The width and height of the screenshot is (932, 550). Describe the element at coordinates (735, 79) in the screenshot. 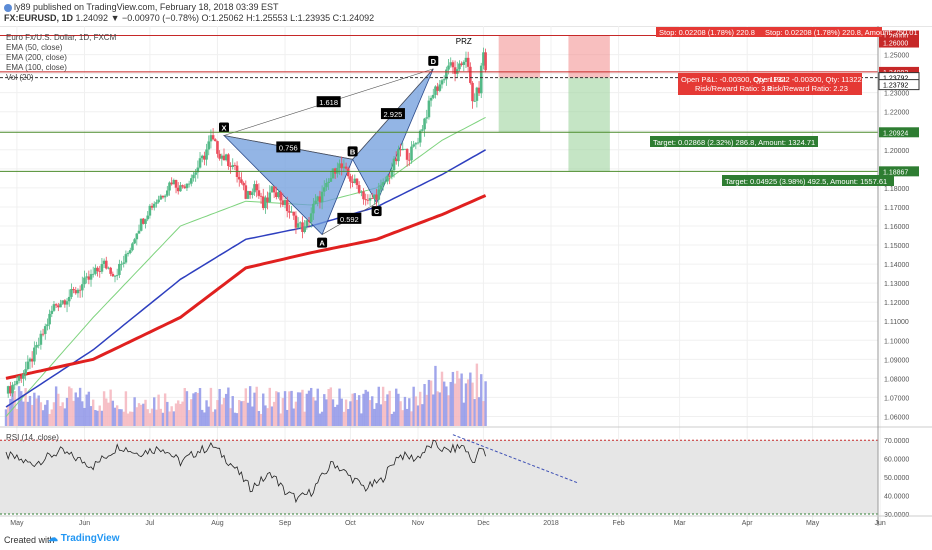

I see `open-pnl-label: Open P&L: -0.00300, Qty: 11322` at that location.